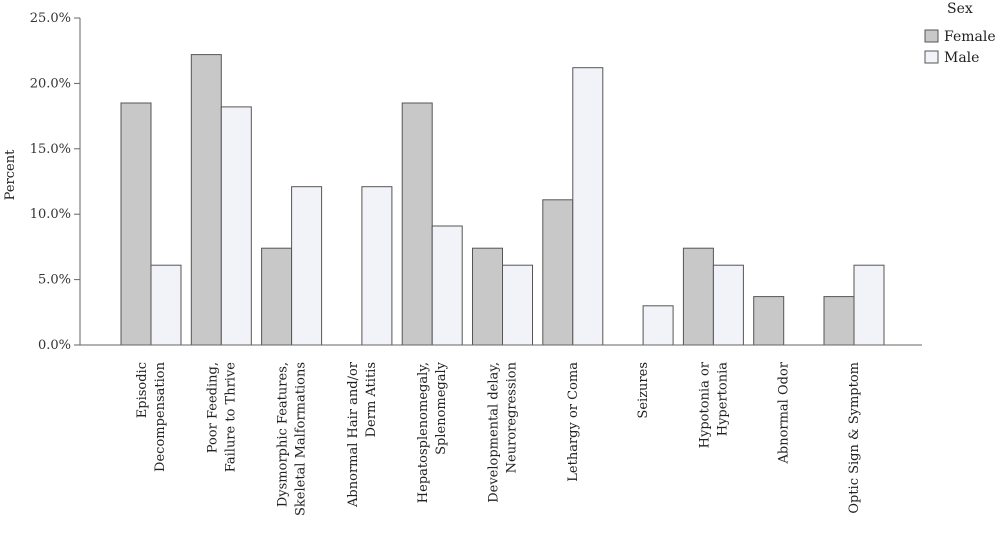  What do you see at coordinates (503, 431) in the screenshot?
I see `x-category-label: Developmental delay, Neuroregression` at bounding box center [503, 431].